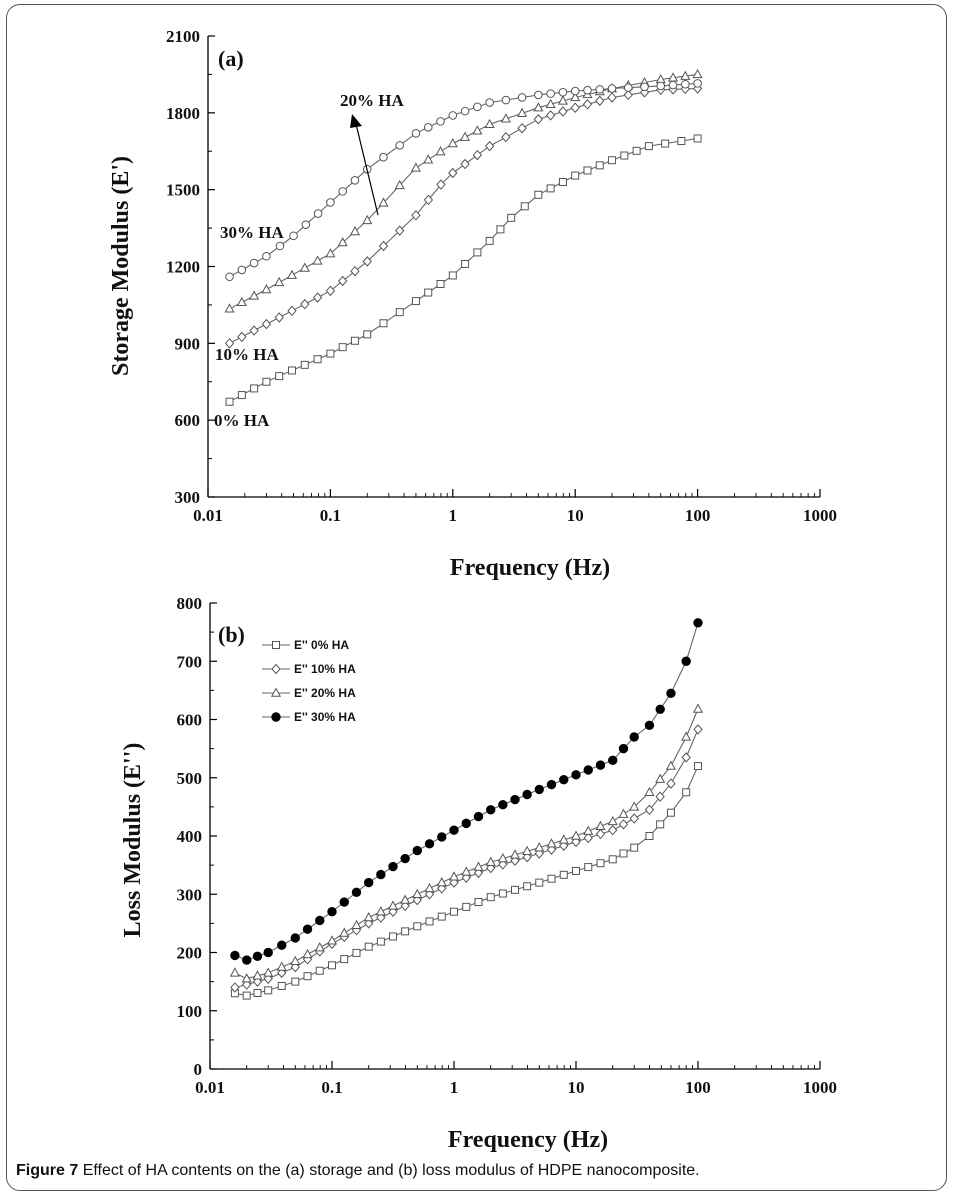  I want to click on x-tick-label: 10, so click(576, 1087).